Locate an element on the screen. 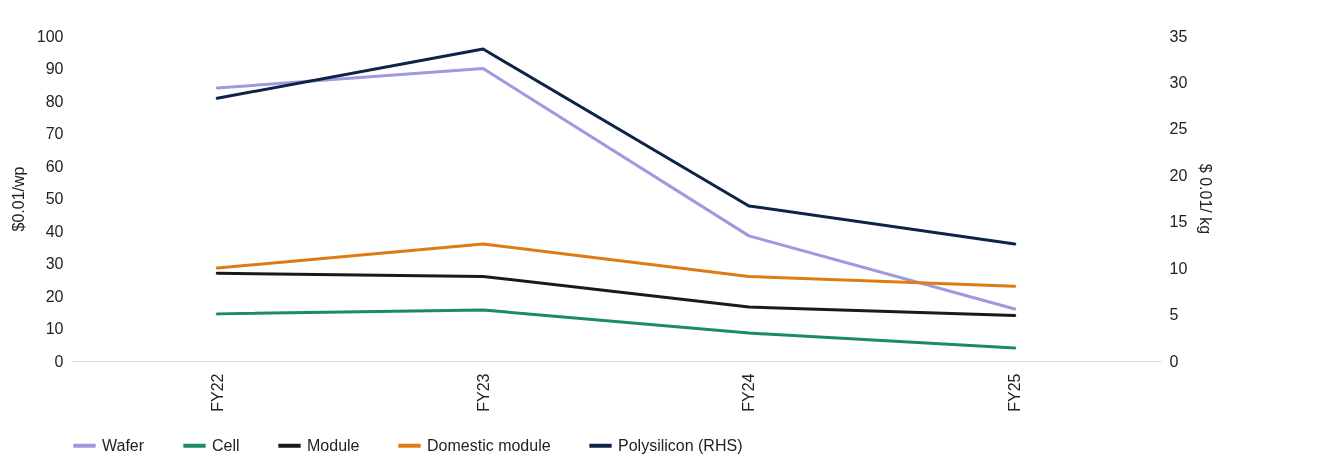 This screenshot has width=1330, height=475. y-tick-label: 20 is located at coordinates (54, 296).